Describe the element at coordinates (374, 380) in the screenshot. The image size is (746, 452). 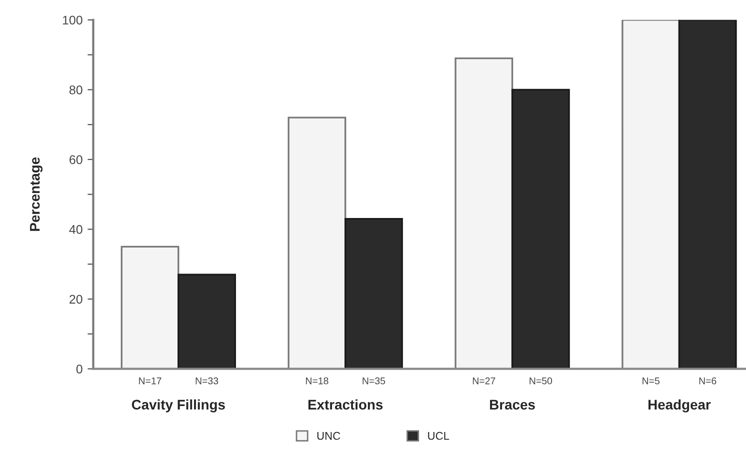
I see `annotation: N=35` at that location.